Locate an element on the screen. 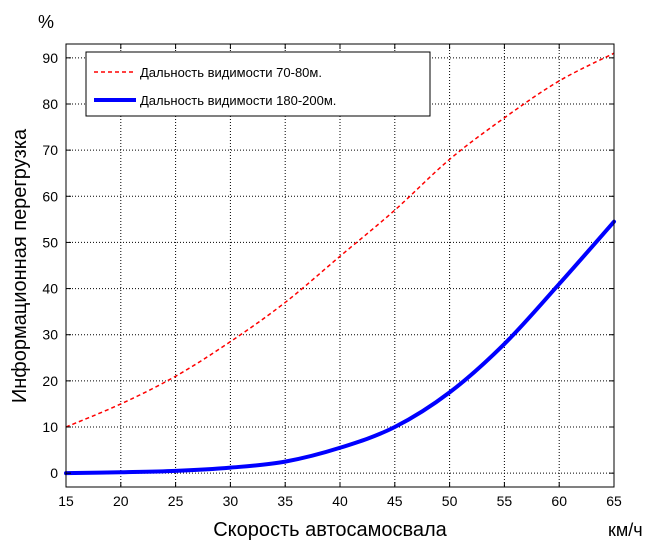 The width and height of the screenshot is (651, 541). y-tick-label: 60 is located at coordinates (50, 196).